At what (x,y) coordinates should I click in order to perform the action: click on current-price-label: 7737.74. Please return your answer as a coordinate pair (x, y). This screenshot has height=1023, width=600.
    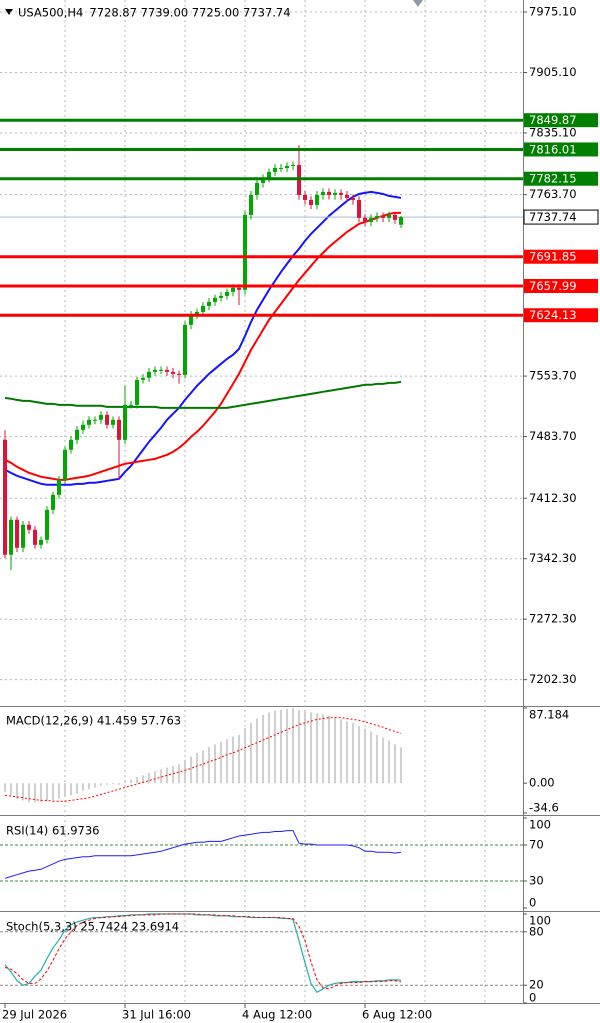
    Looking at the image, I should click on (553, 217).